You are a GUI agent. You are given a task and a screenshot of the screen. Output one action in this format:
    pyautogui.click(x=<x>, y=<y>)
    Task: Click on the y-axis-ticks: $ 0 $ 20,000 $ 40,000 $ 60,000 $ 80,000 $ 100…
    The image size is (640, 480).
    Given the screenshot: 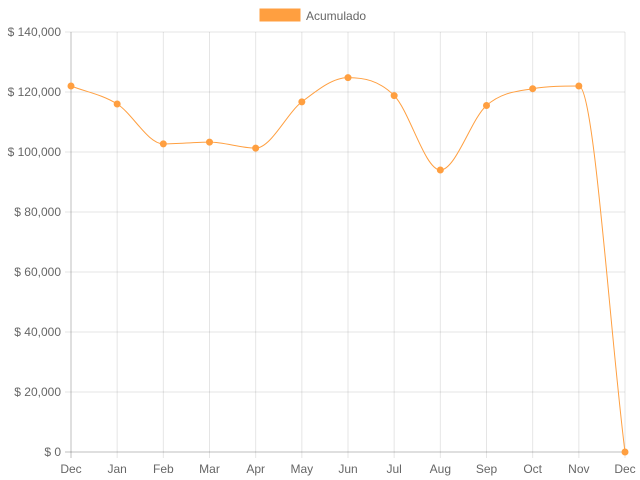 What is the action you would take?
    pyautogui.click(x=35, y=242)
    